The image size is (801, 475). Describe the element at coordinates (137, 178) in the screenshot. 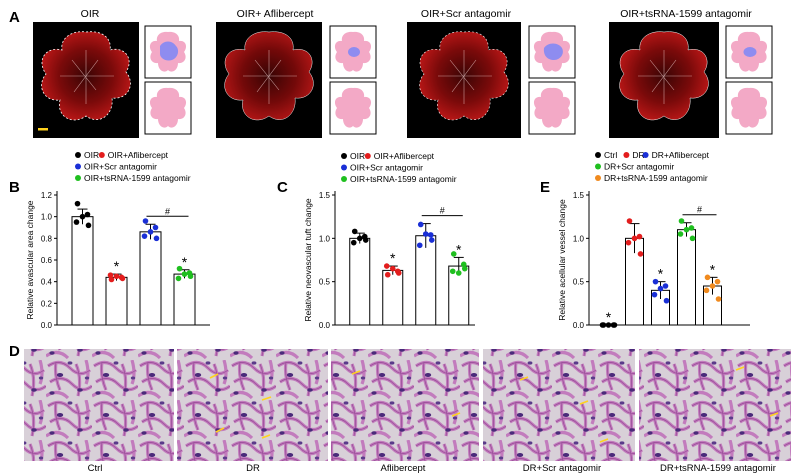

I see `legend-label: OIR+tsRNA-1599 antagomir` at that location.